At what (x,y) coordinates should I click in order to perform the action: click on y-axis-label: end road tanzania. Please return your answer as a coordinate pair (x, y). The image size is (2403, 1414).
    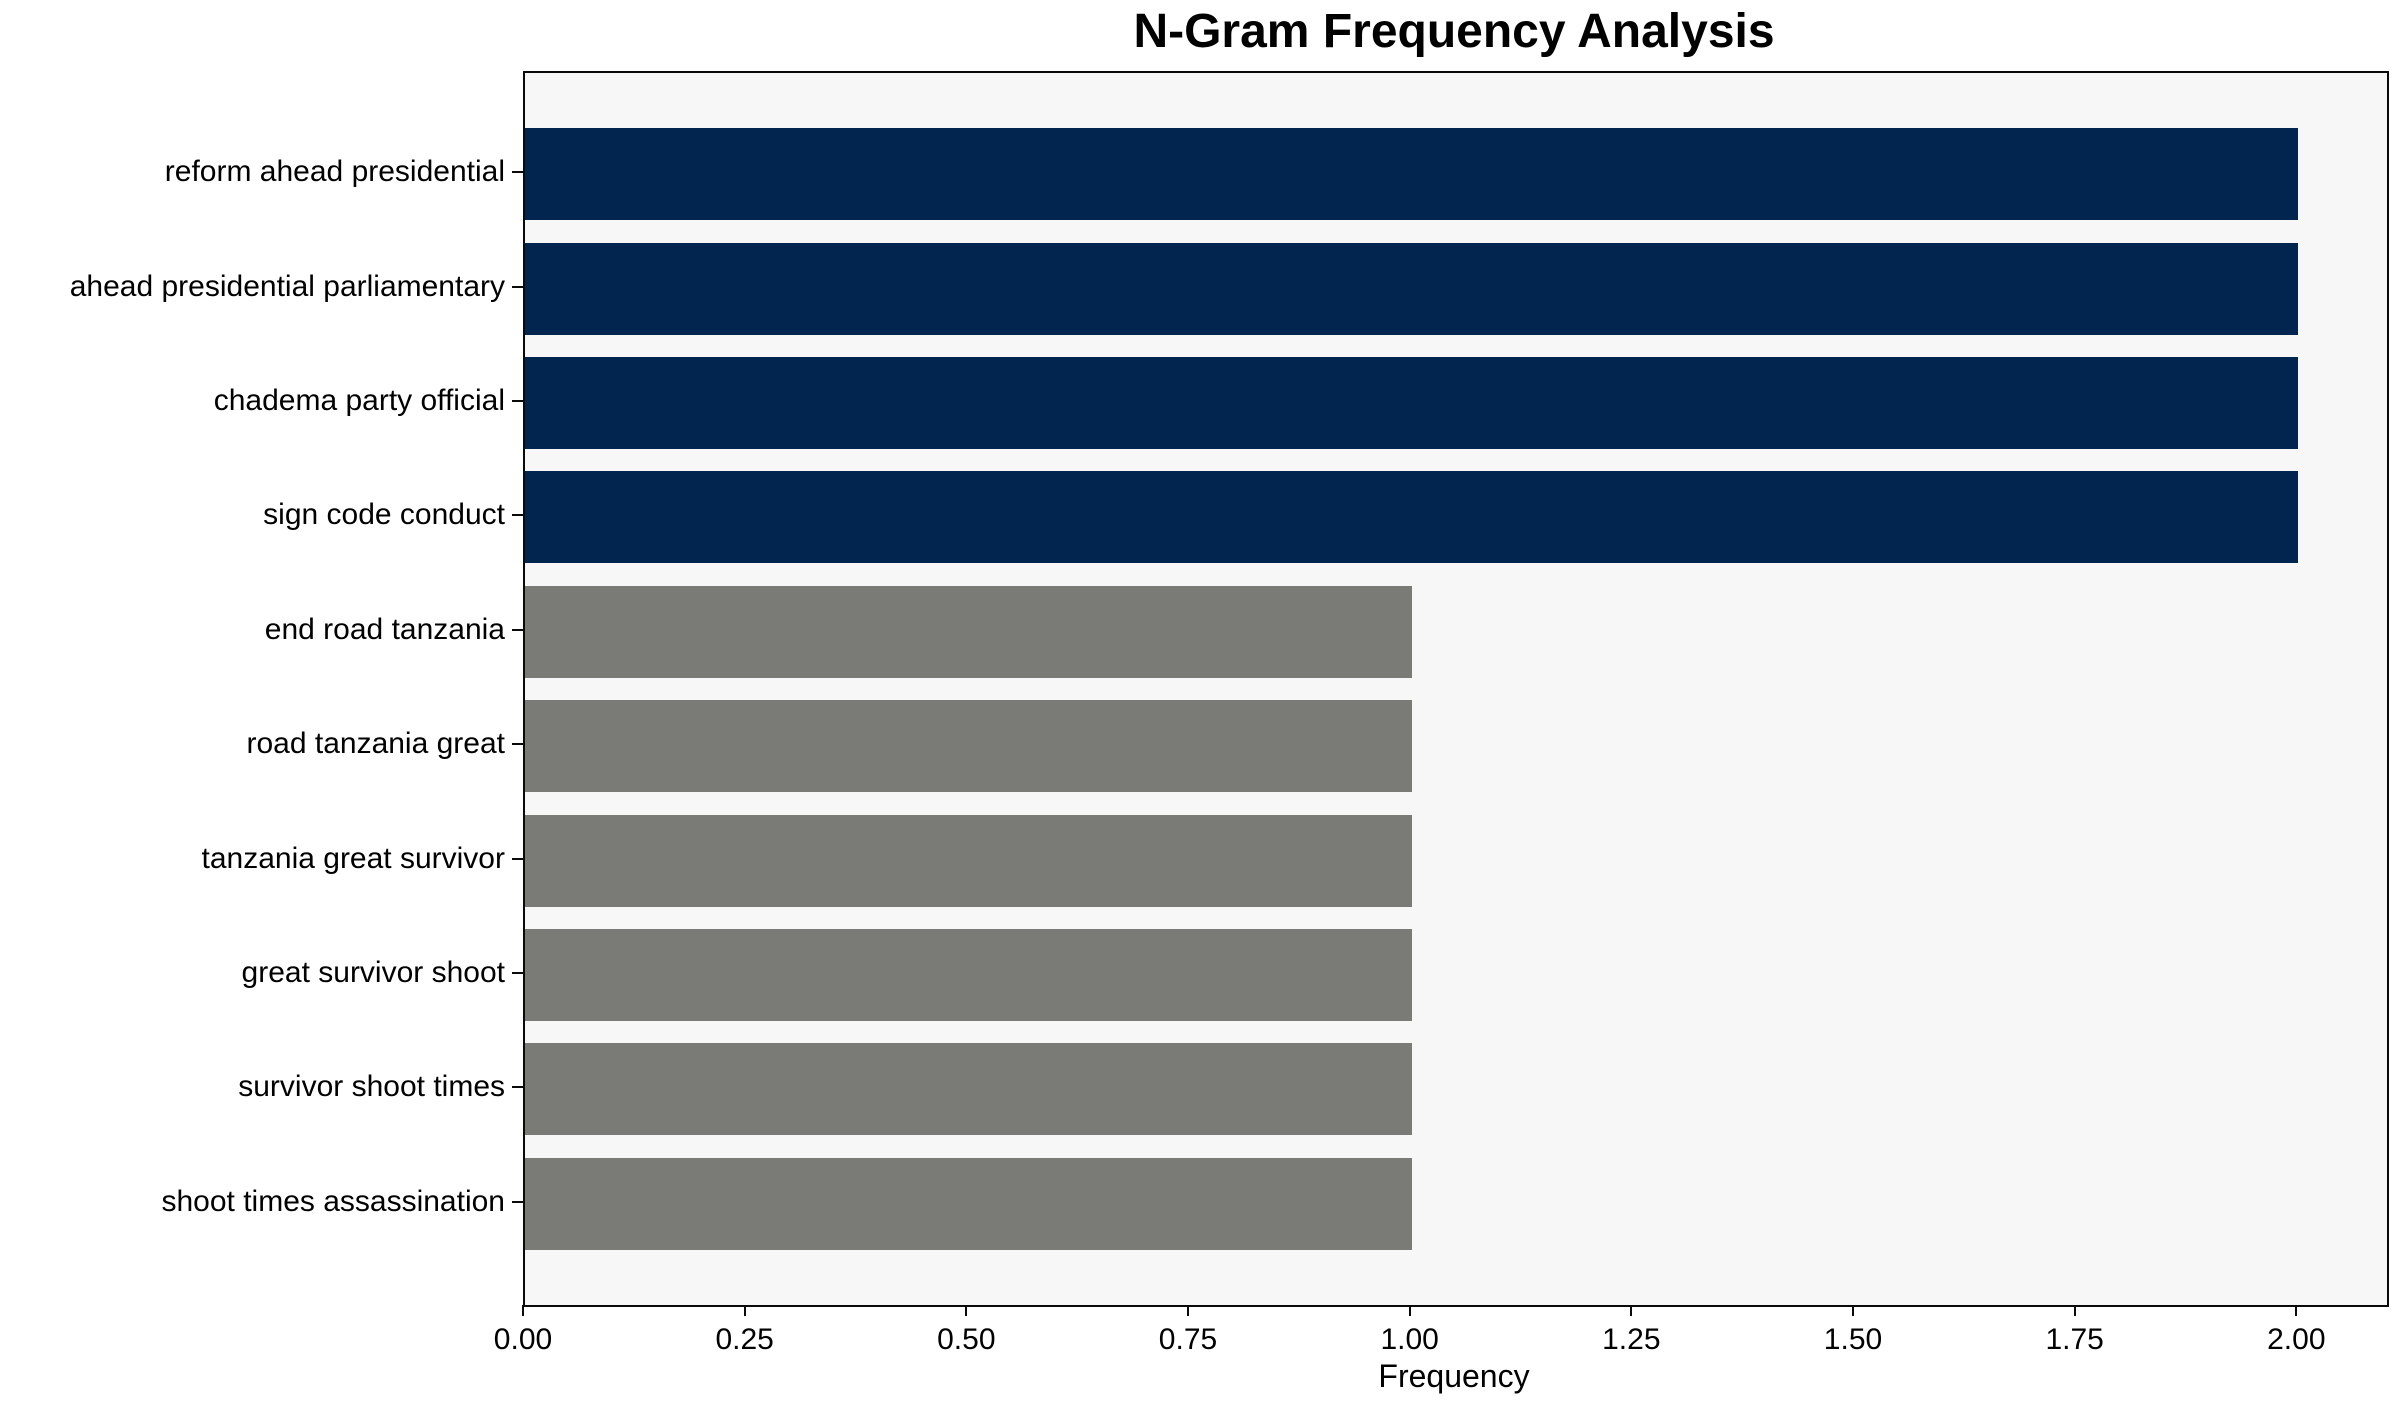
    Looking at the image, I should click on (384, 629).